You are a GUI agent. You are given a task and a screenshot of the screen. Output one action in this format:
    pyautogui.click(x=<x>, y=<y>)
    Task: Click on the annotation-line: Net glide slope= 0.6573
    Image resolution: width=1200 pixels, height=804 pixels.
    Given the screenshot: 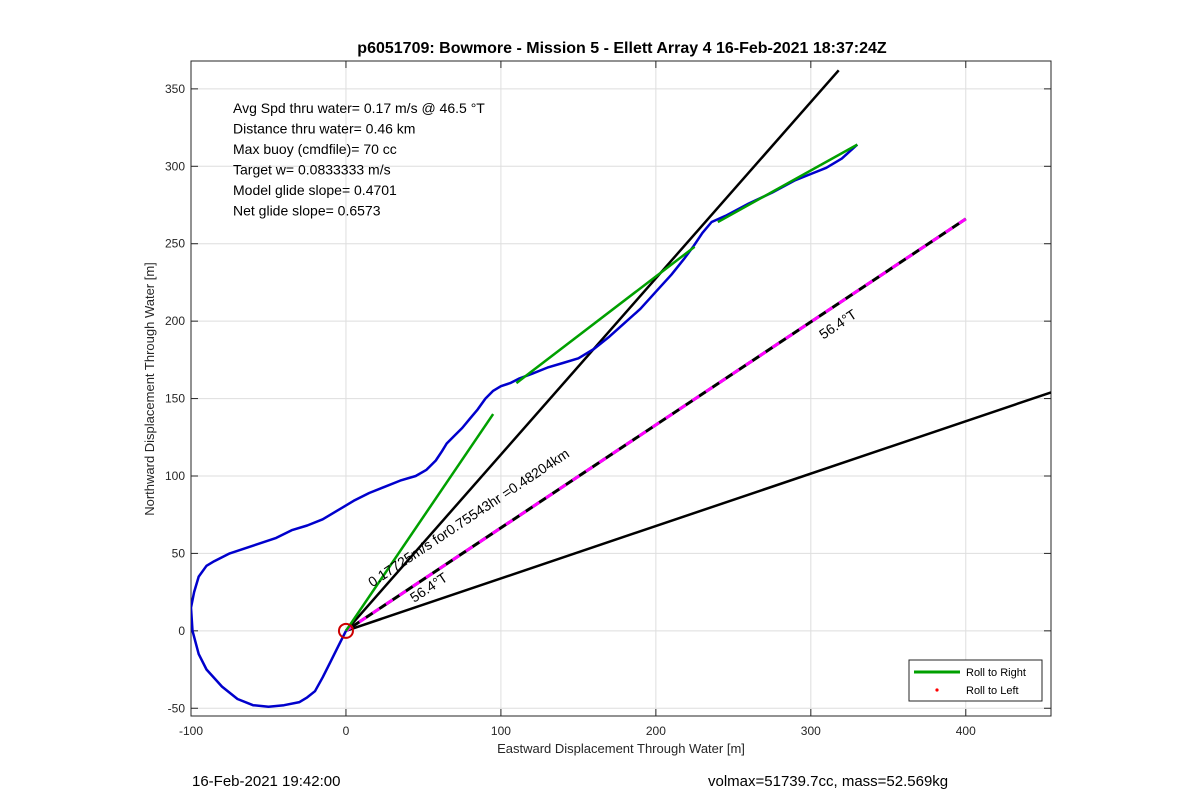 What is the action you would take?
    pyautogui.click(x=307, y=211)
    